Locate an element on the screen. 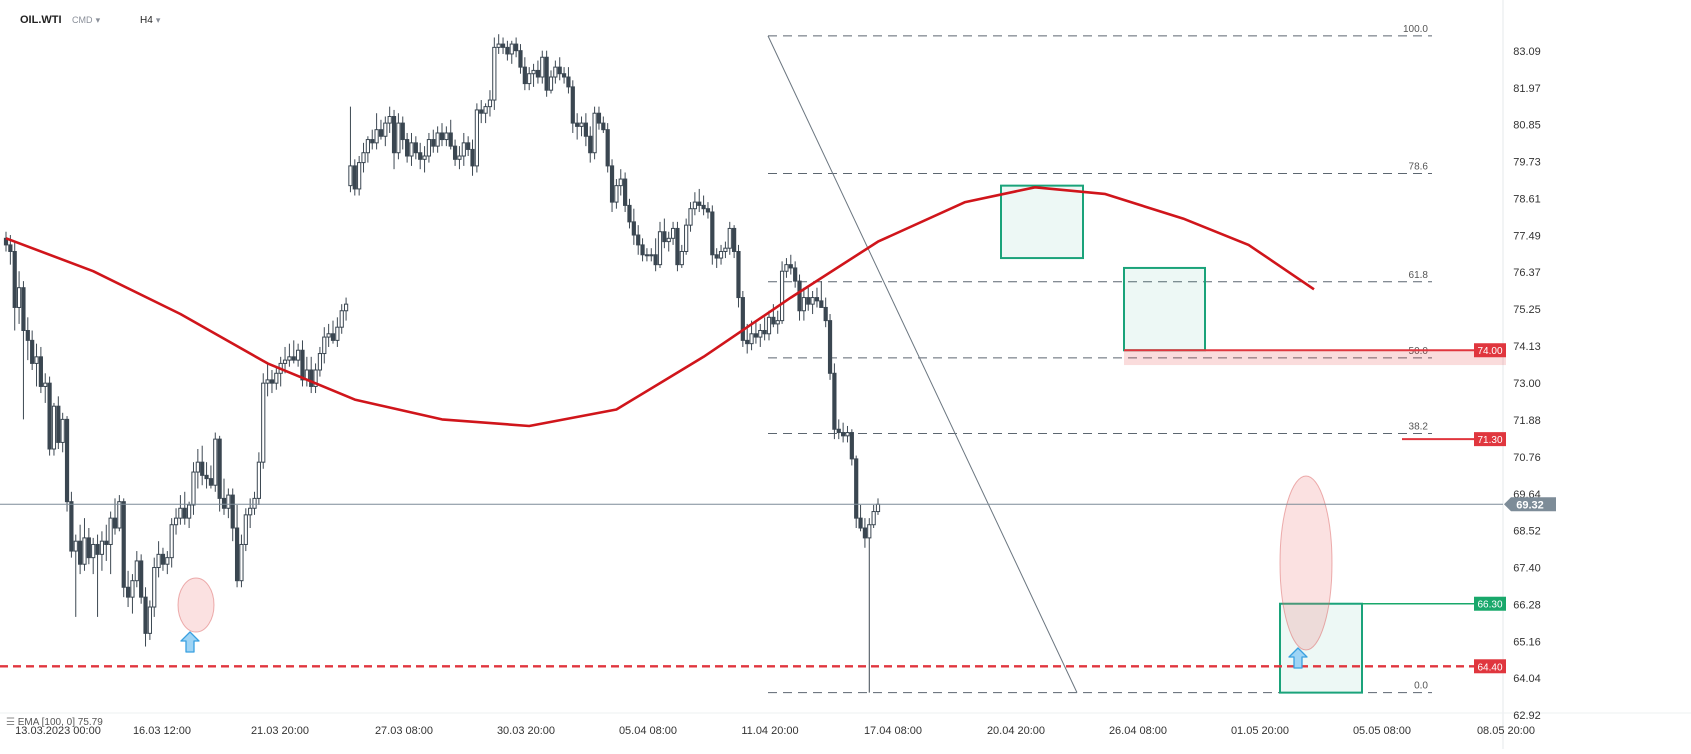 The width and height of the screenshot is (1691, 754). price-level-tag: 64.40 is located at coordinates (1490, 666).